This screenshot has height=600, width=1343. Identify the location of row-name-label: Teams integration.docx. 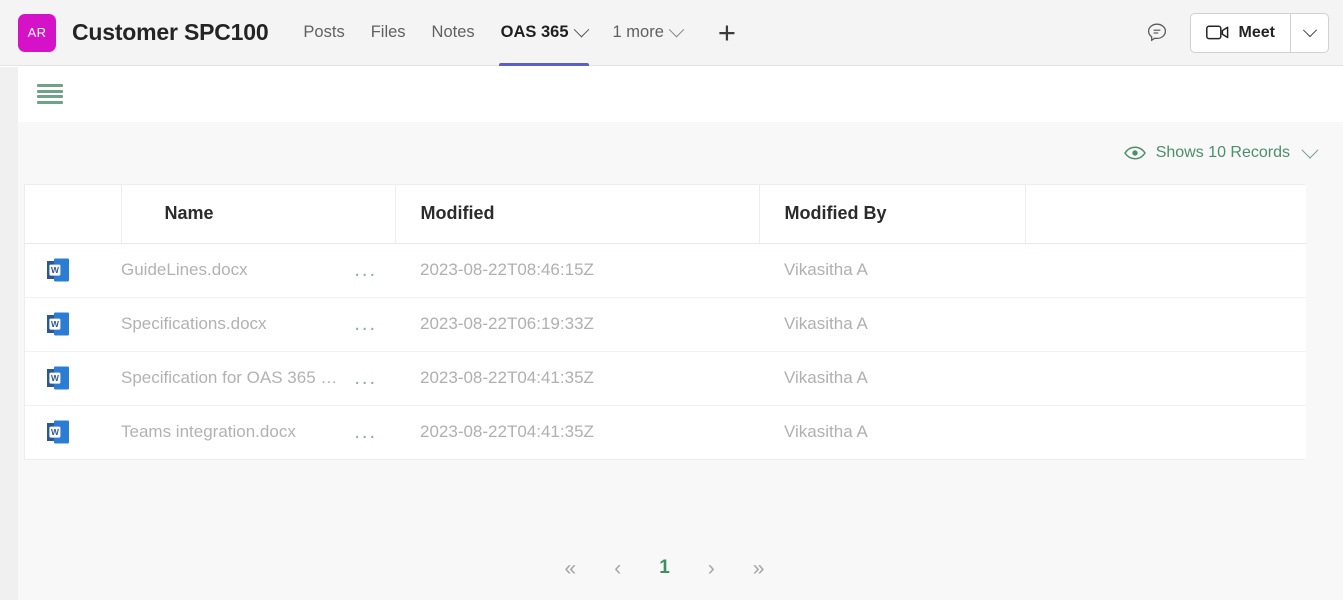
(208, 432).